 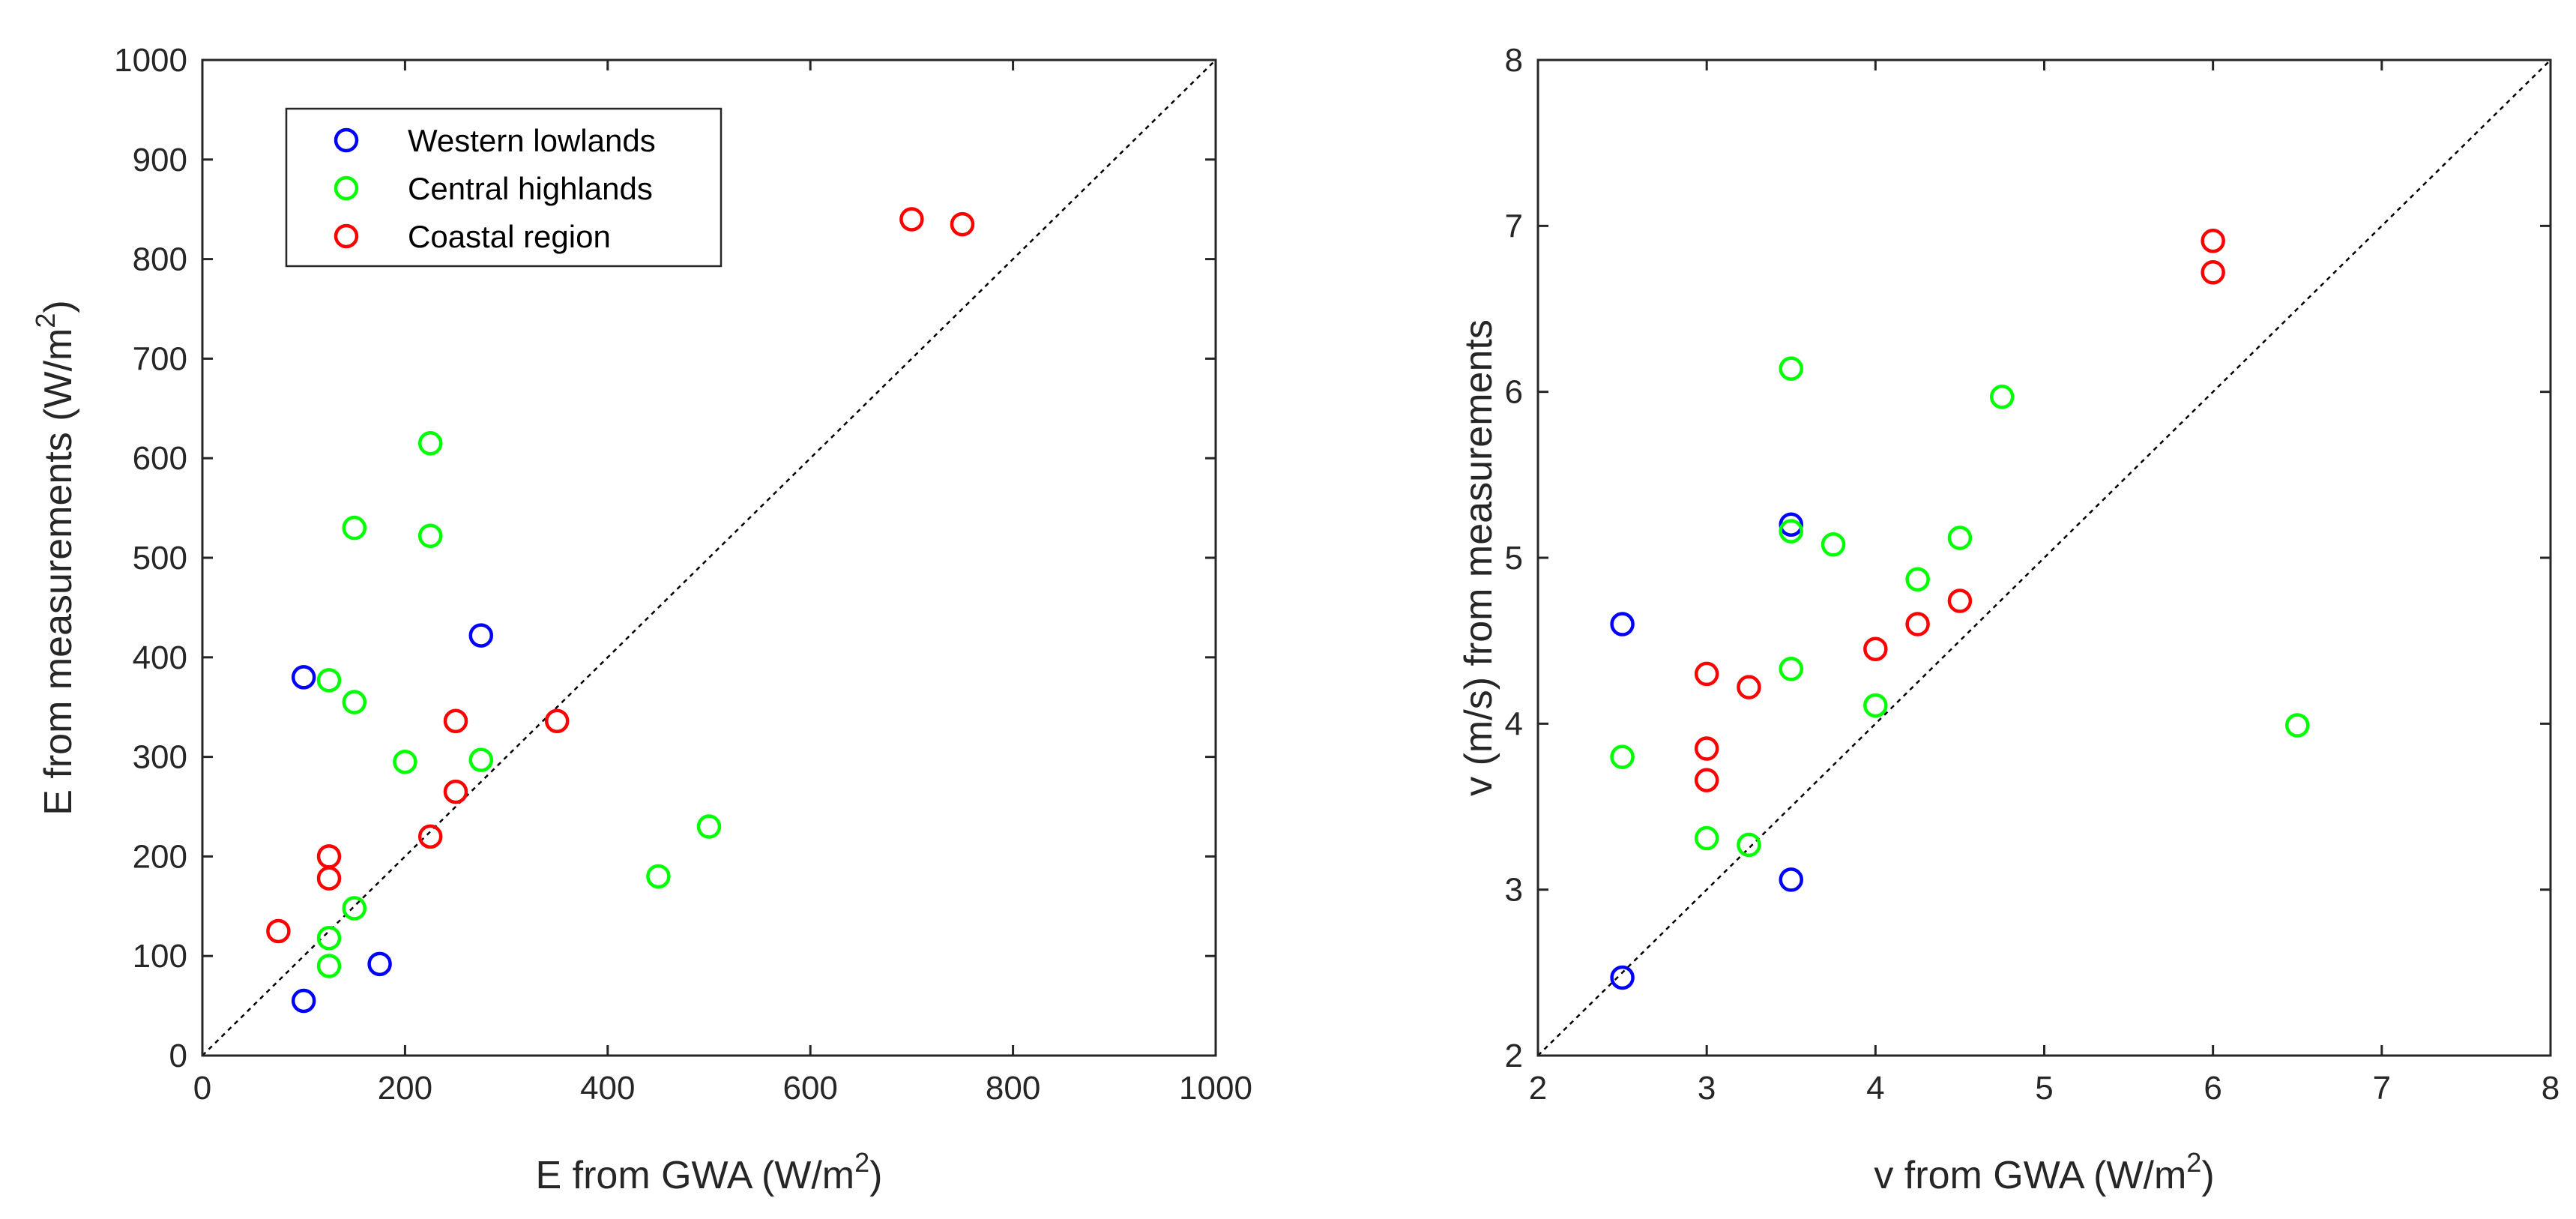 What do you see at coordinates (55, 557) in the screenshot?
I see `left-y-axis-title: E from measurements (W/m2)` at bounding box center [55, 557].